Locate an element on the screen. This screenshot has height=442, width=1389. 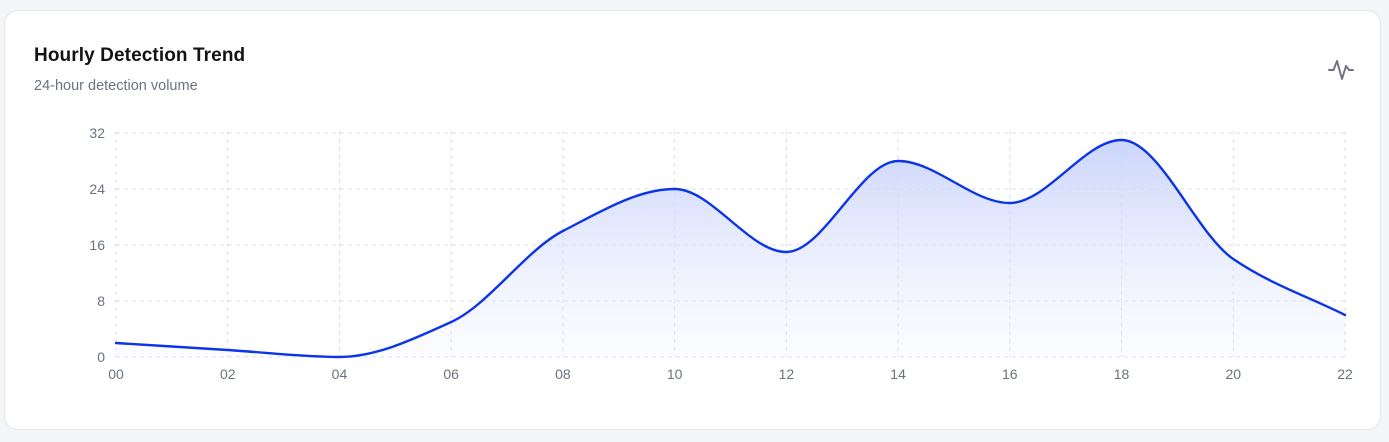
y-tick-label: 16 is located at coordinates (97, 245).